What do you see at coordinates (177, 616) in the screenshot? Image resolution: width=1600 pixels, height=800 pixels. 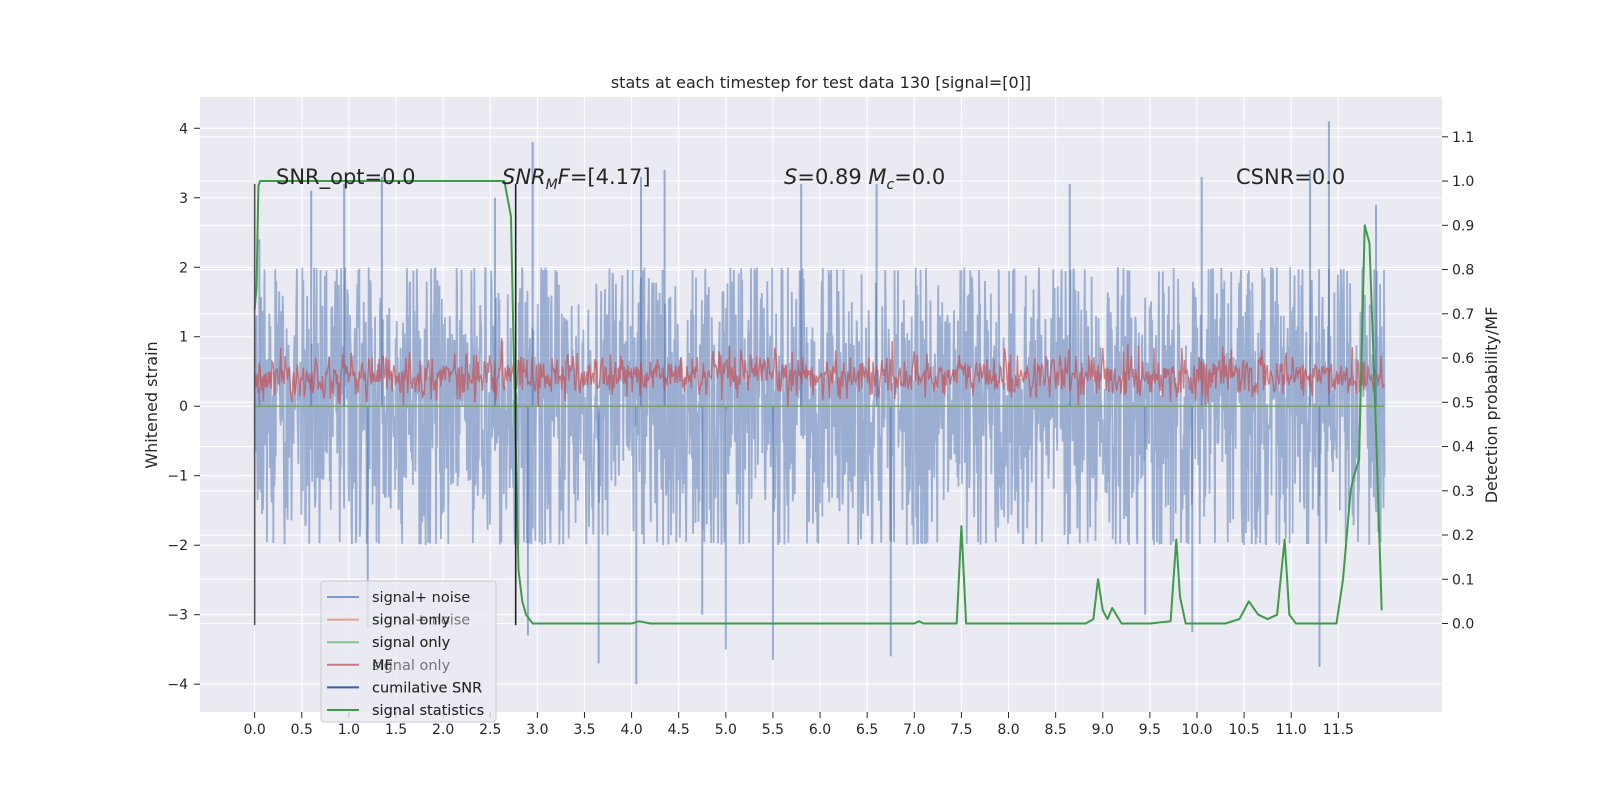 I see `y-tick-label: −3` at bounding box center [177, 616].